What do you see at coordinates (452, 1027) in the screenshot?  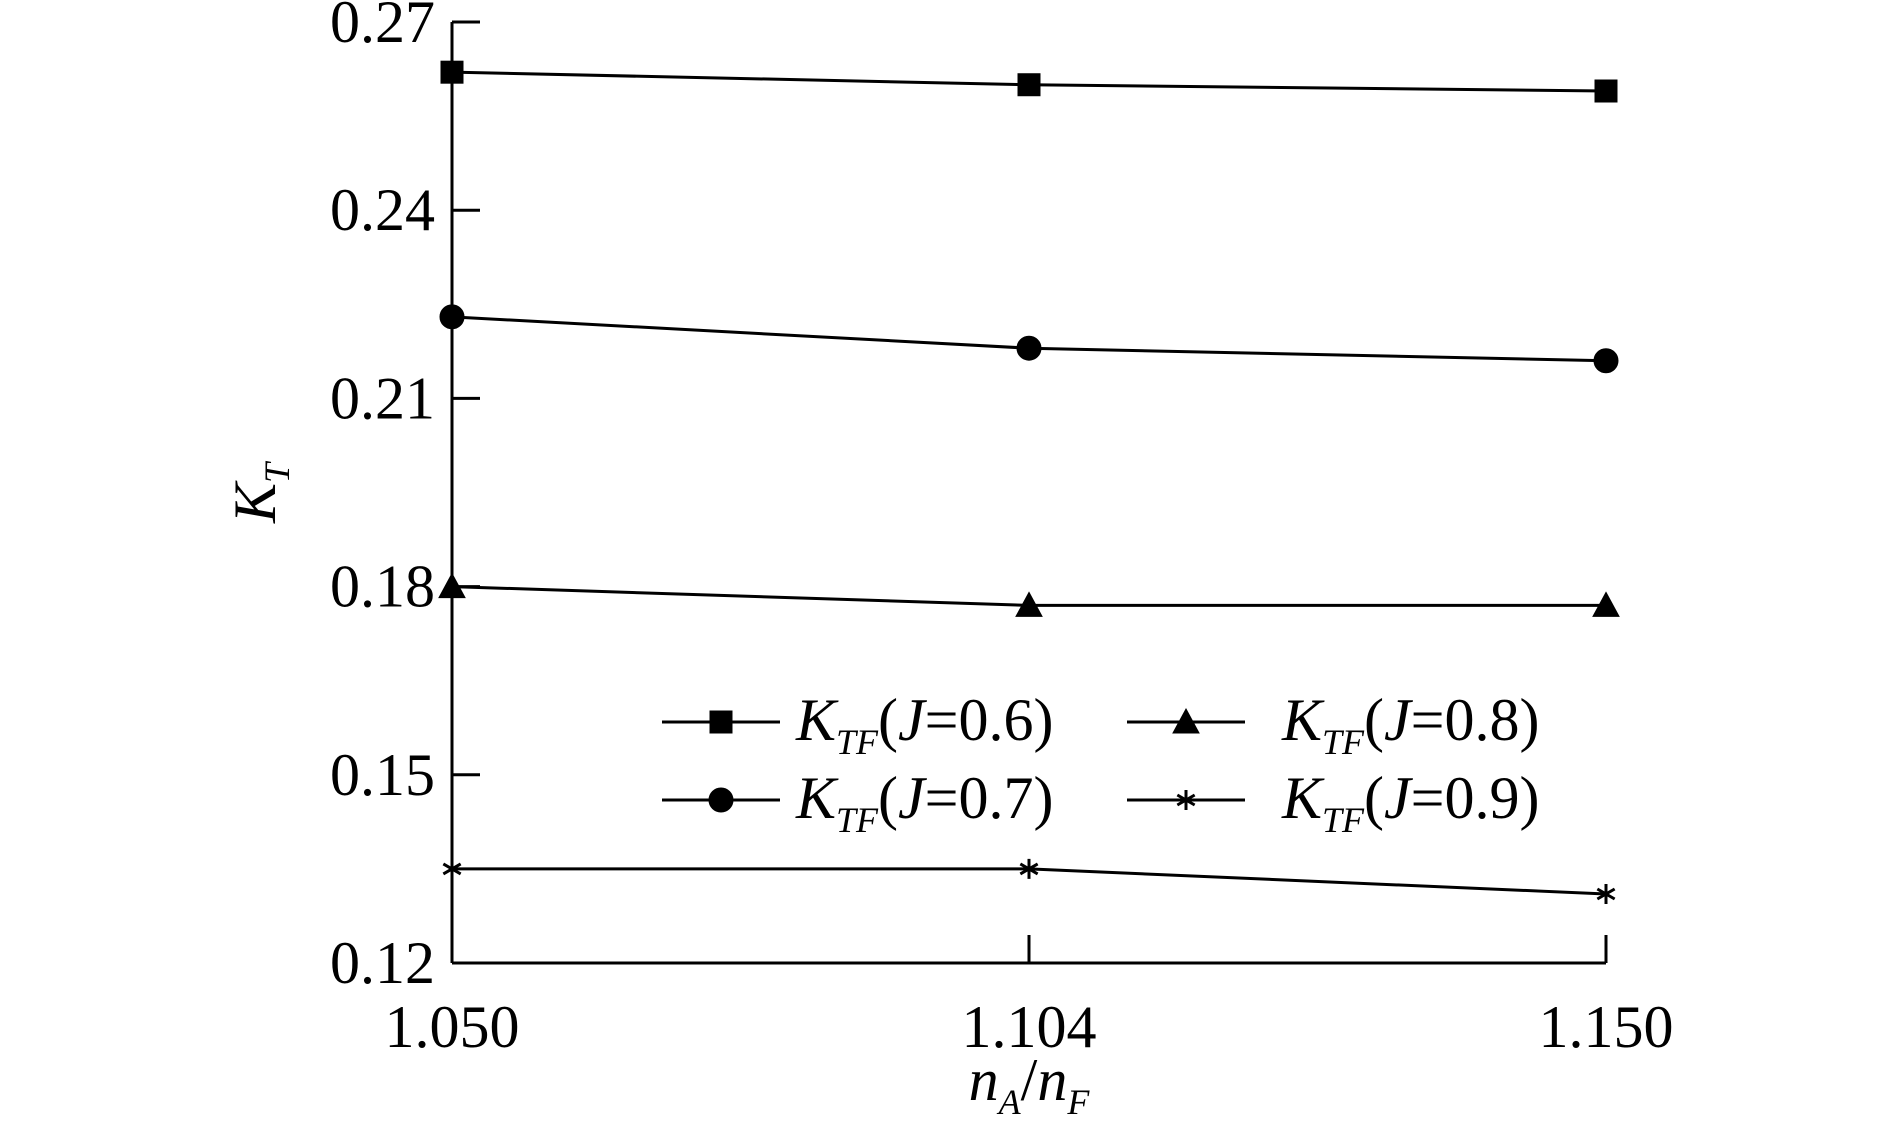 I see `x-tick-label: 1.050` at bounding box center [452, 1027].